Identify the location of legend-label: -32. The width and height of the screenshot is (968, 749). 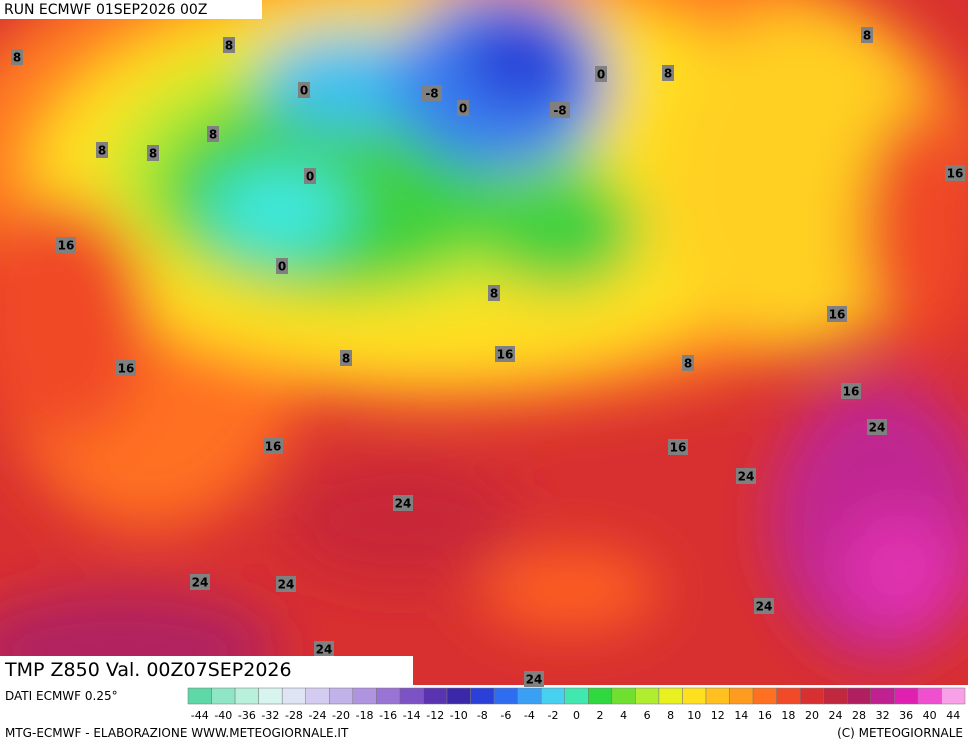
(270, 715).